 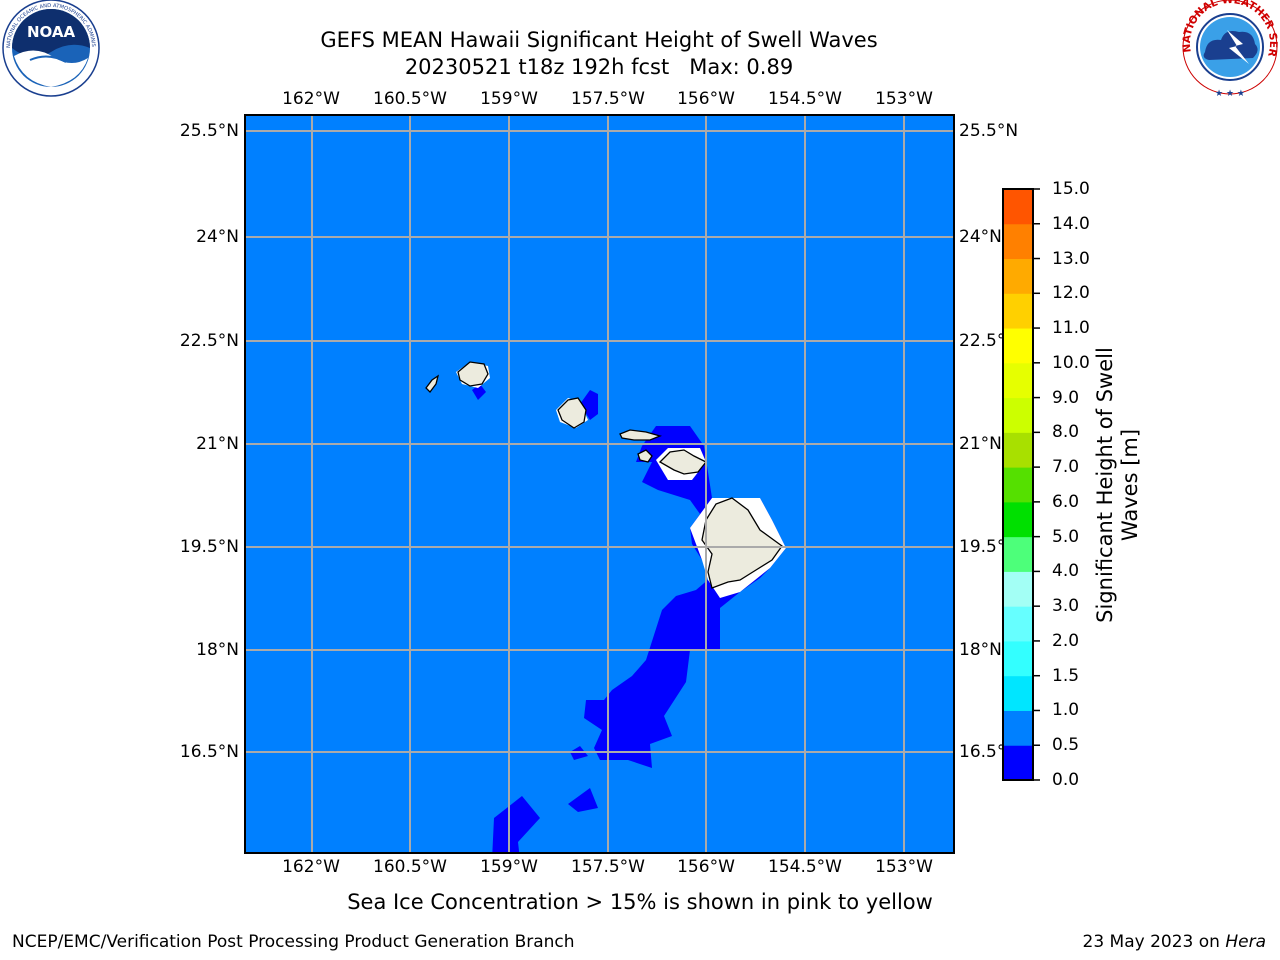 I want to click on colorbar-tick-label: 4.0, so click(x=1066, y=571).